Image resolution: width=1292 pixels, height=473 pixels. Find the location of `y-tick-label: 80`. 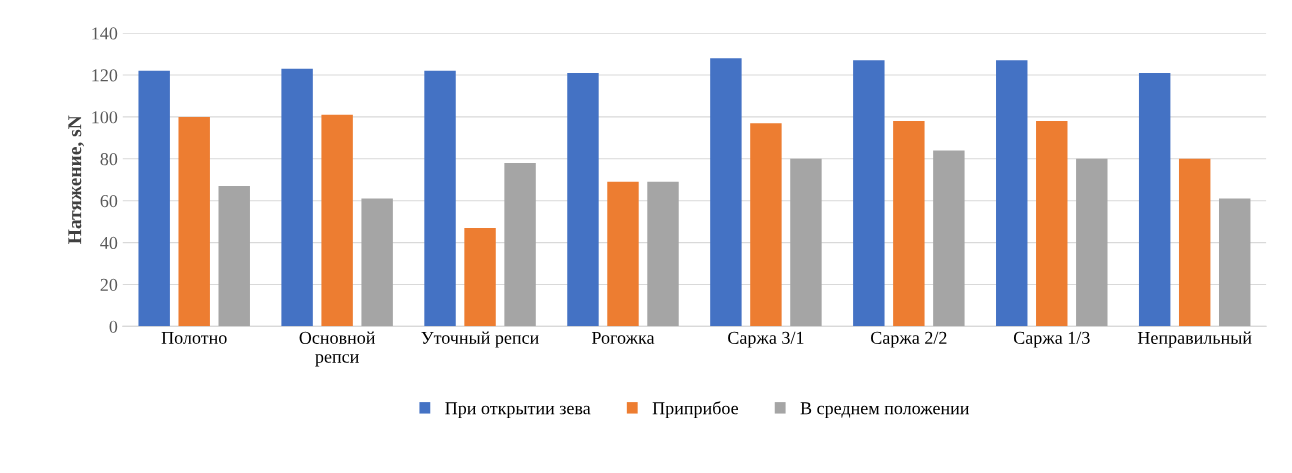

y-tick-label: 80 is located at coordinates (109, 159).